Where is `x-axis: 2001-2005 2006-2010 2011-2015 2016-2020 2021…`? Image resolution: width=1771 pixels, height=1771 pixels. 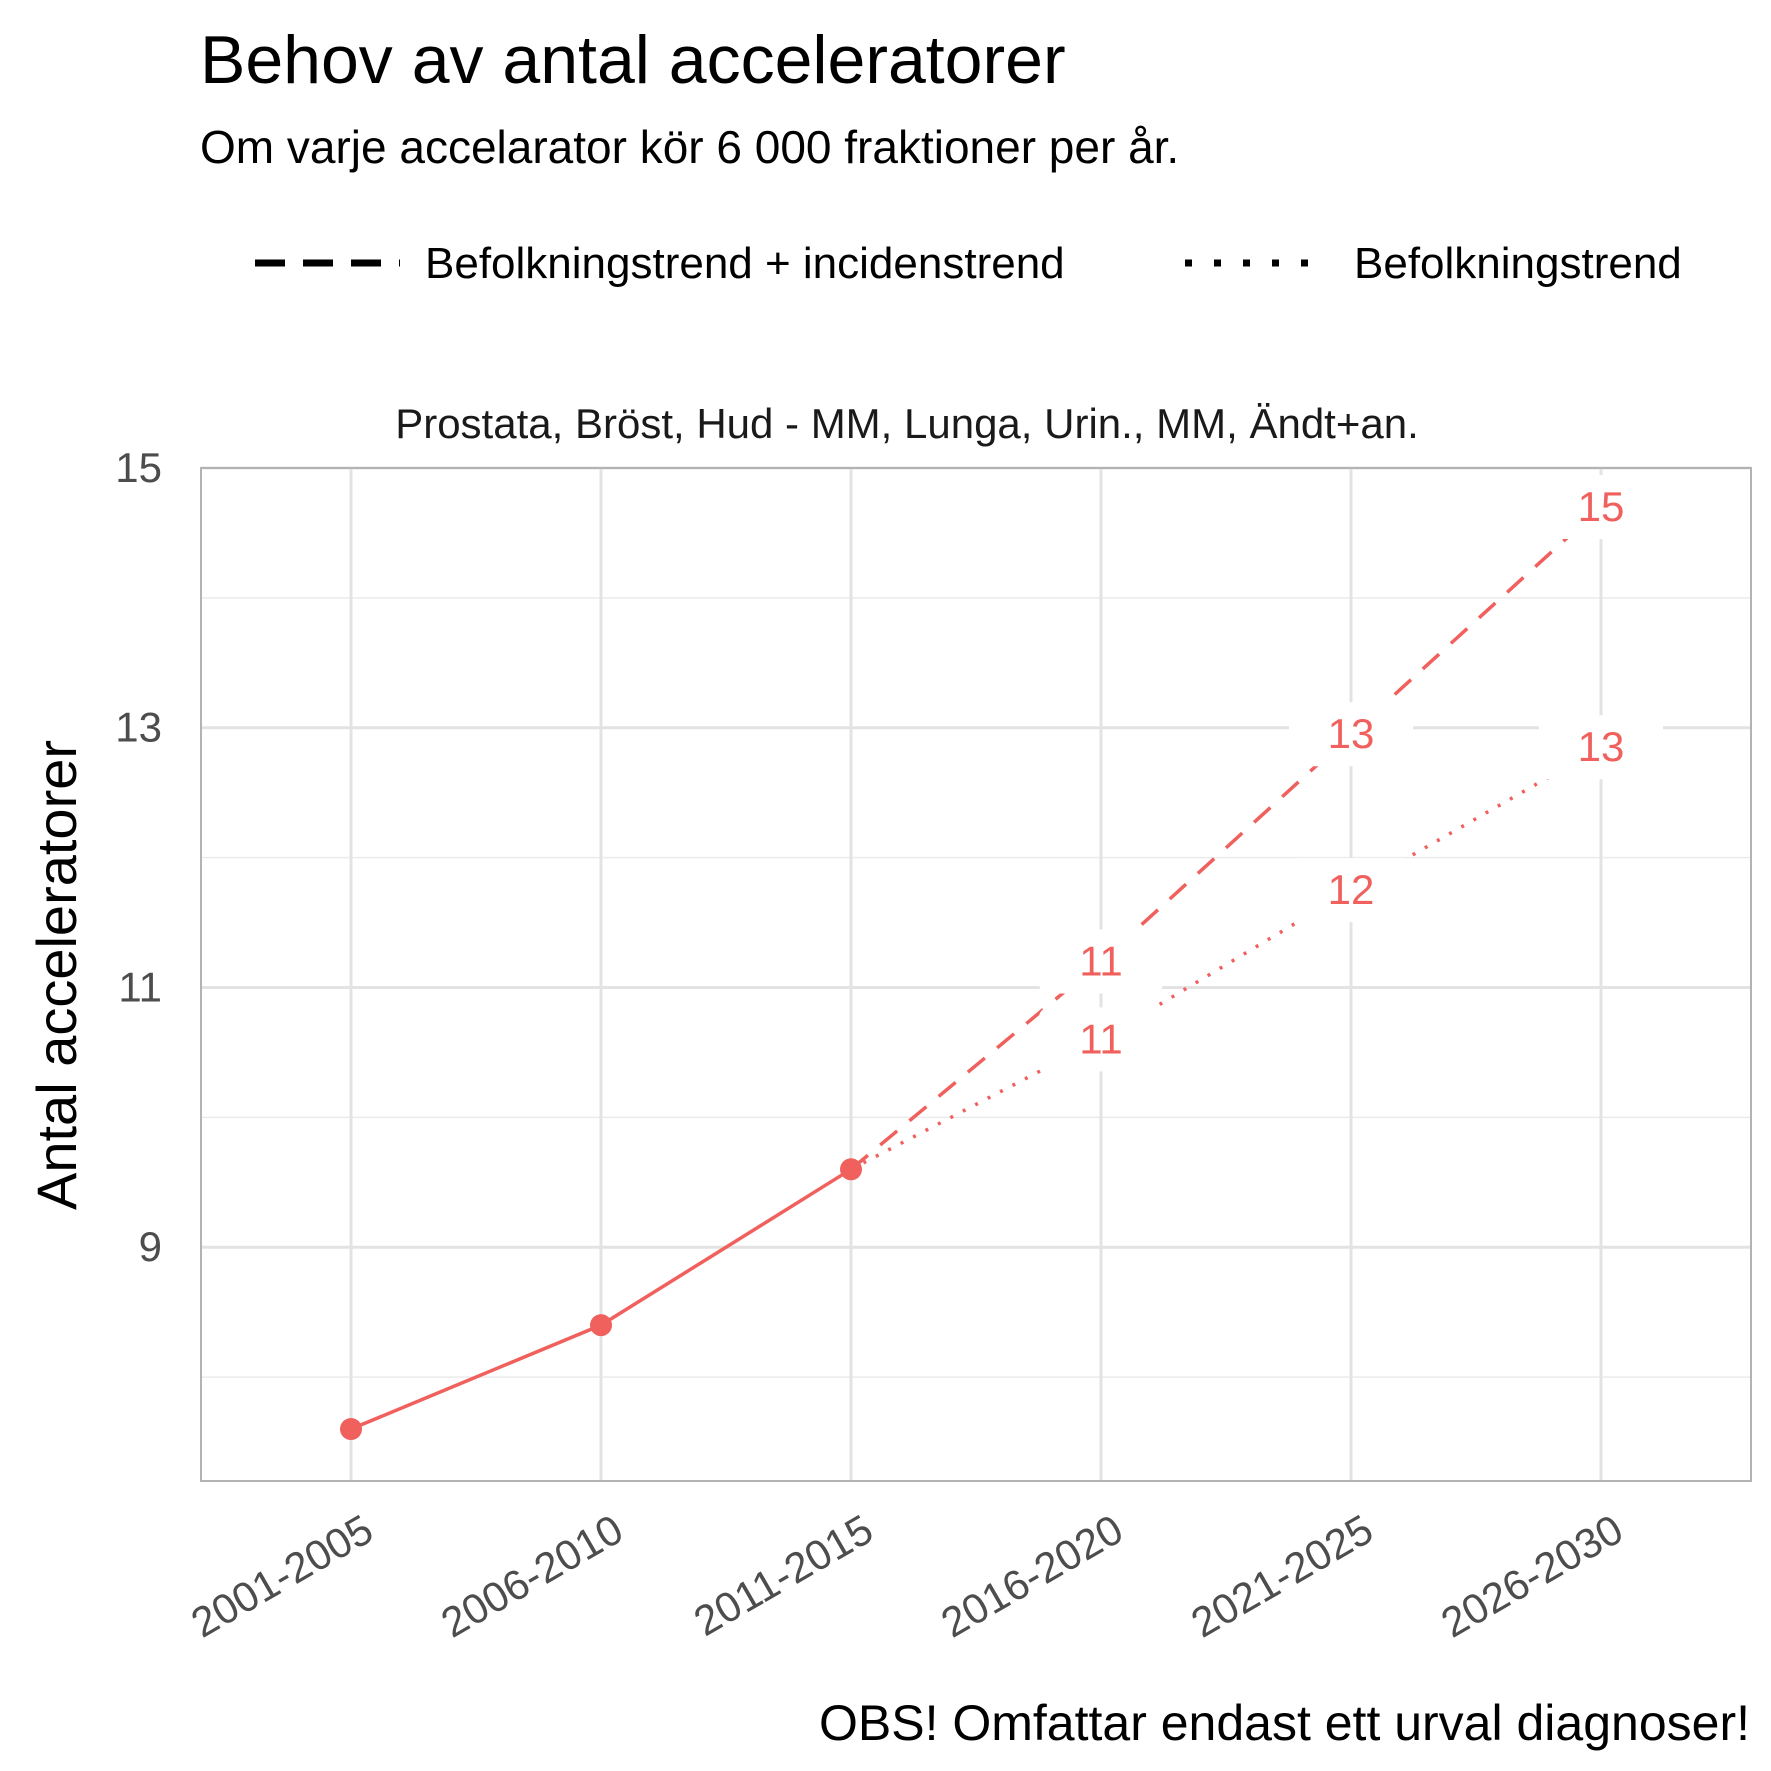
x-axis: 2001-2005 2006-2010 2011-2015 2016-2020 2021… is located at coordinates (906, 1575).